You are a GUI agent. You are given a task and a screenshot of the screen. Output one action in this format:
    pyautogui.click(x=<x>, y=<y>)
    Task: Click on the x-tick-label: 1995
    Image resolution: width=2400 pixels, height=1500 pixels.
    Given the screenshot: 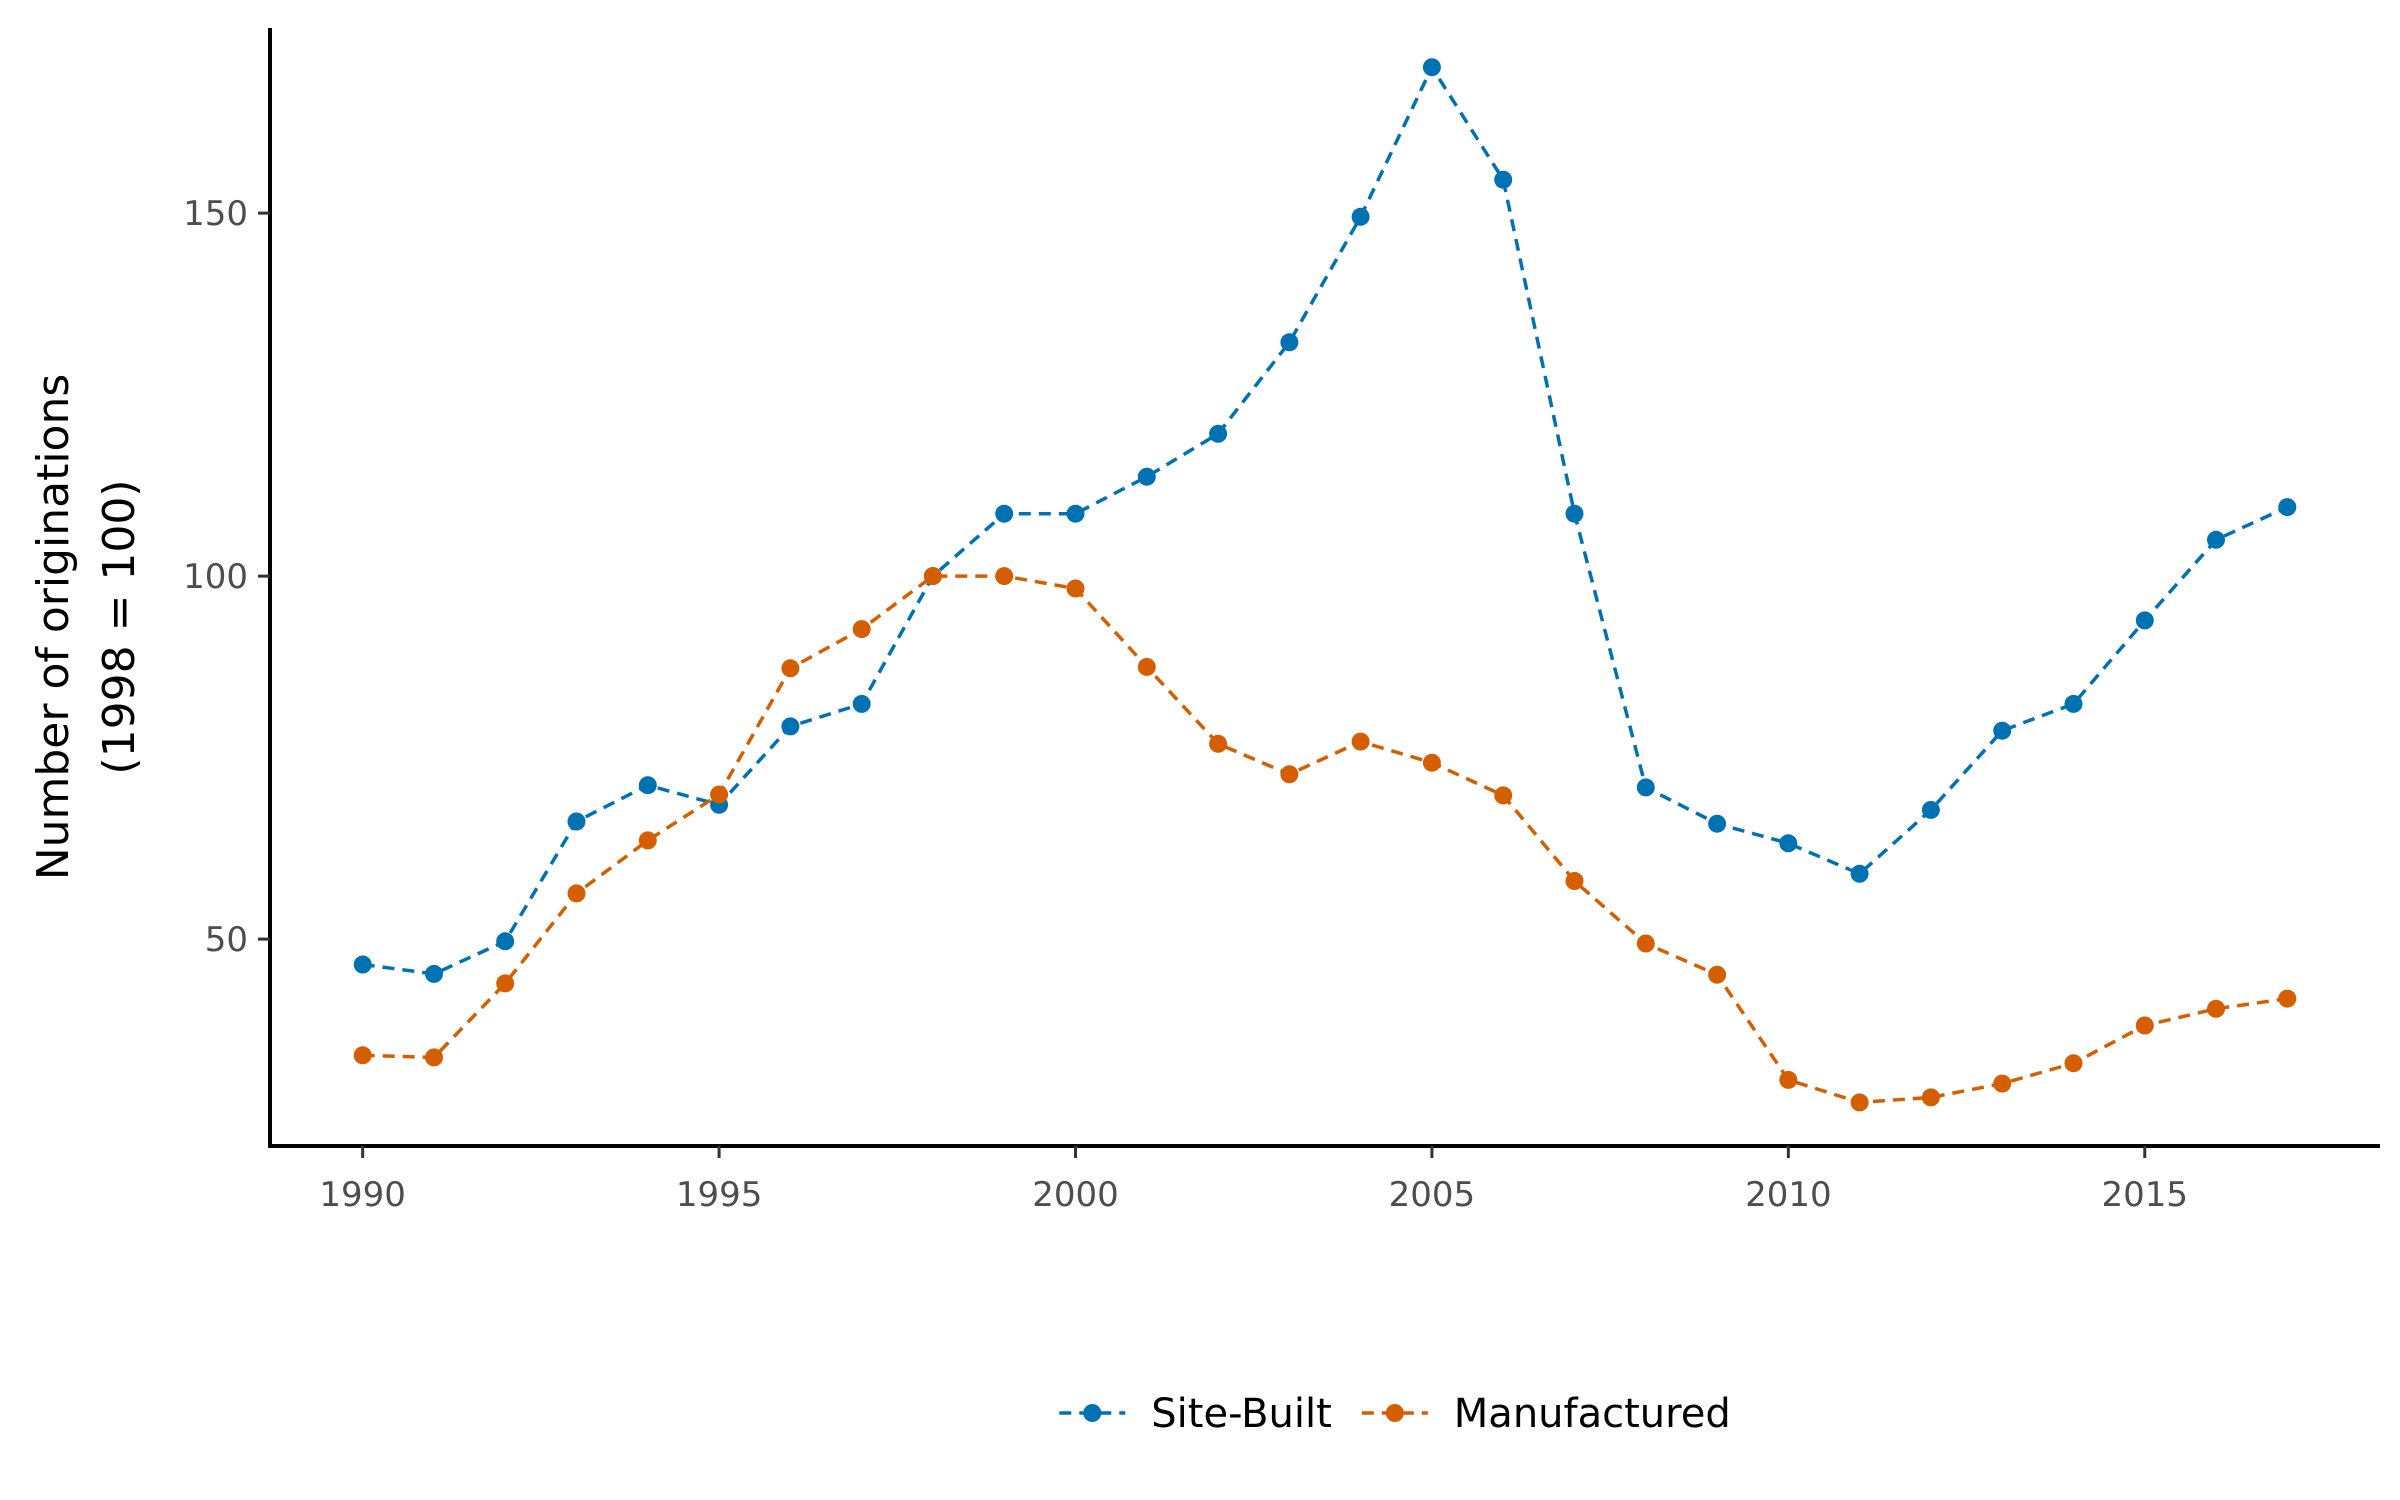 What is the action you would take?
    pyautogui.click(x=719, y=1195)
    